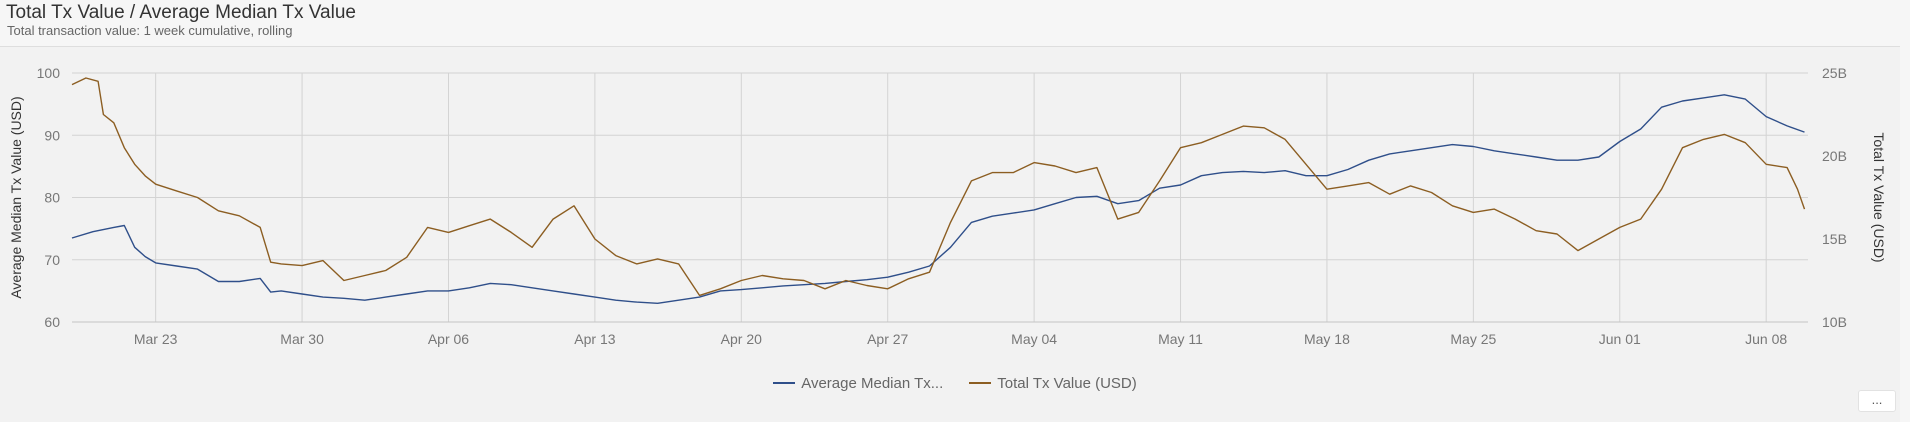 The width and height of the screenshot is (1910, 422). What do you see at coordinates (52, 260) in the screenshot?
I see `y-left-tick-label-1: 70` at bounding box center [52, 260].